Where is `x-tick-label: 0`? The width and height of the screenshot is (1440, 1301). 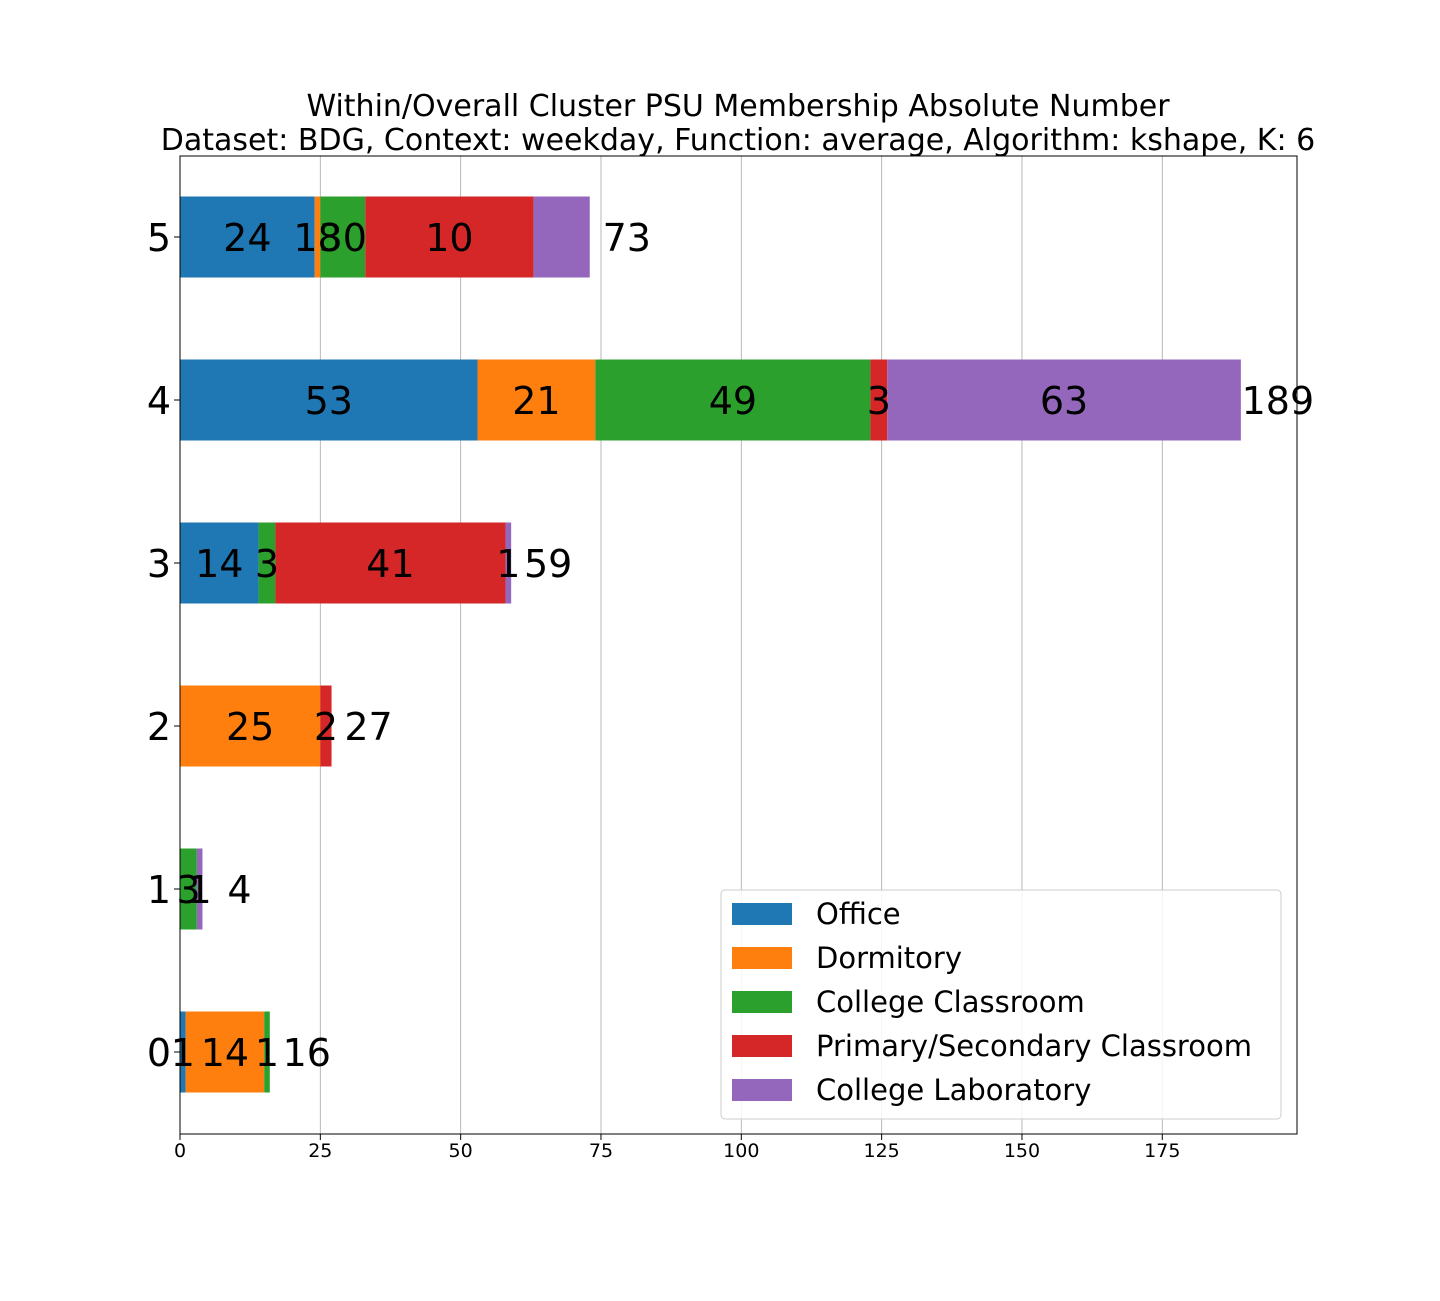 x-tick-label: 0 is located at coordinates (180, 1151).